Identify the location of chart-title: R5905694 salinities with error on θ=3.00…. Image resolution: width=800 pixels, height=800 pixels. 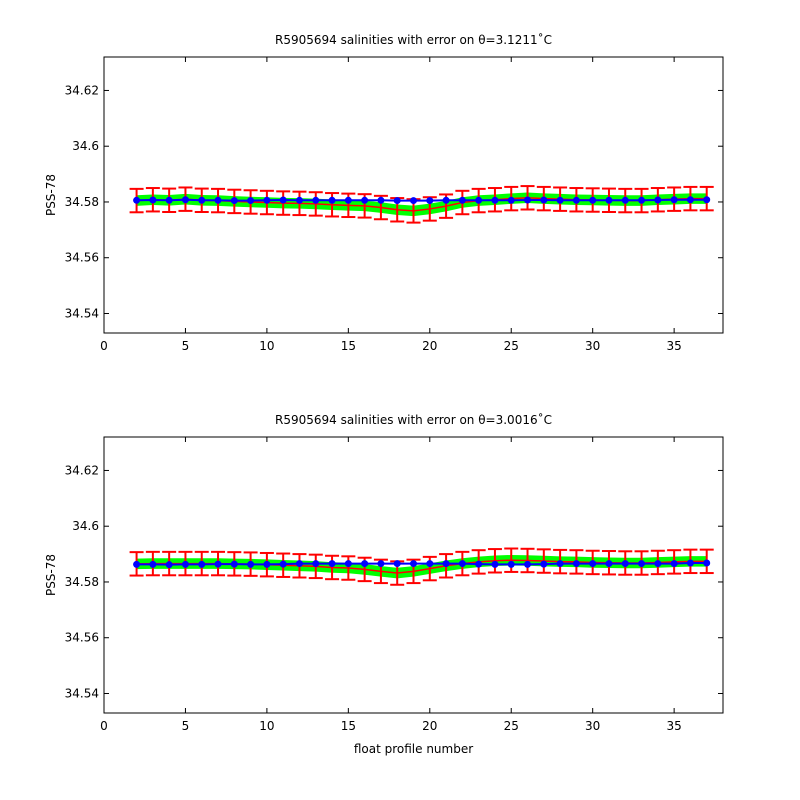
(413, 419).